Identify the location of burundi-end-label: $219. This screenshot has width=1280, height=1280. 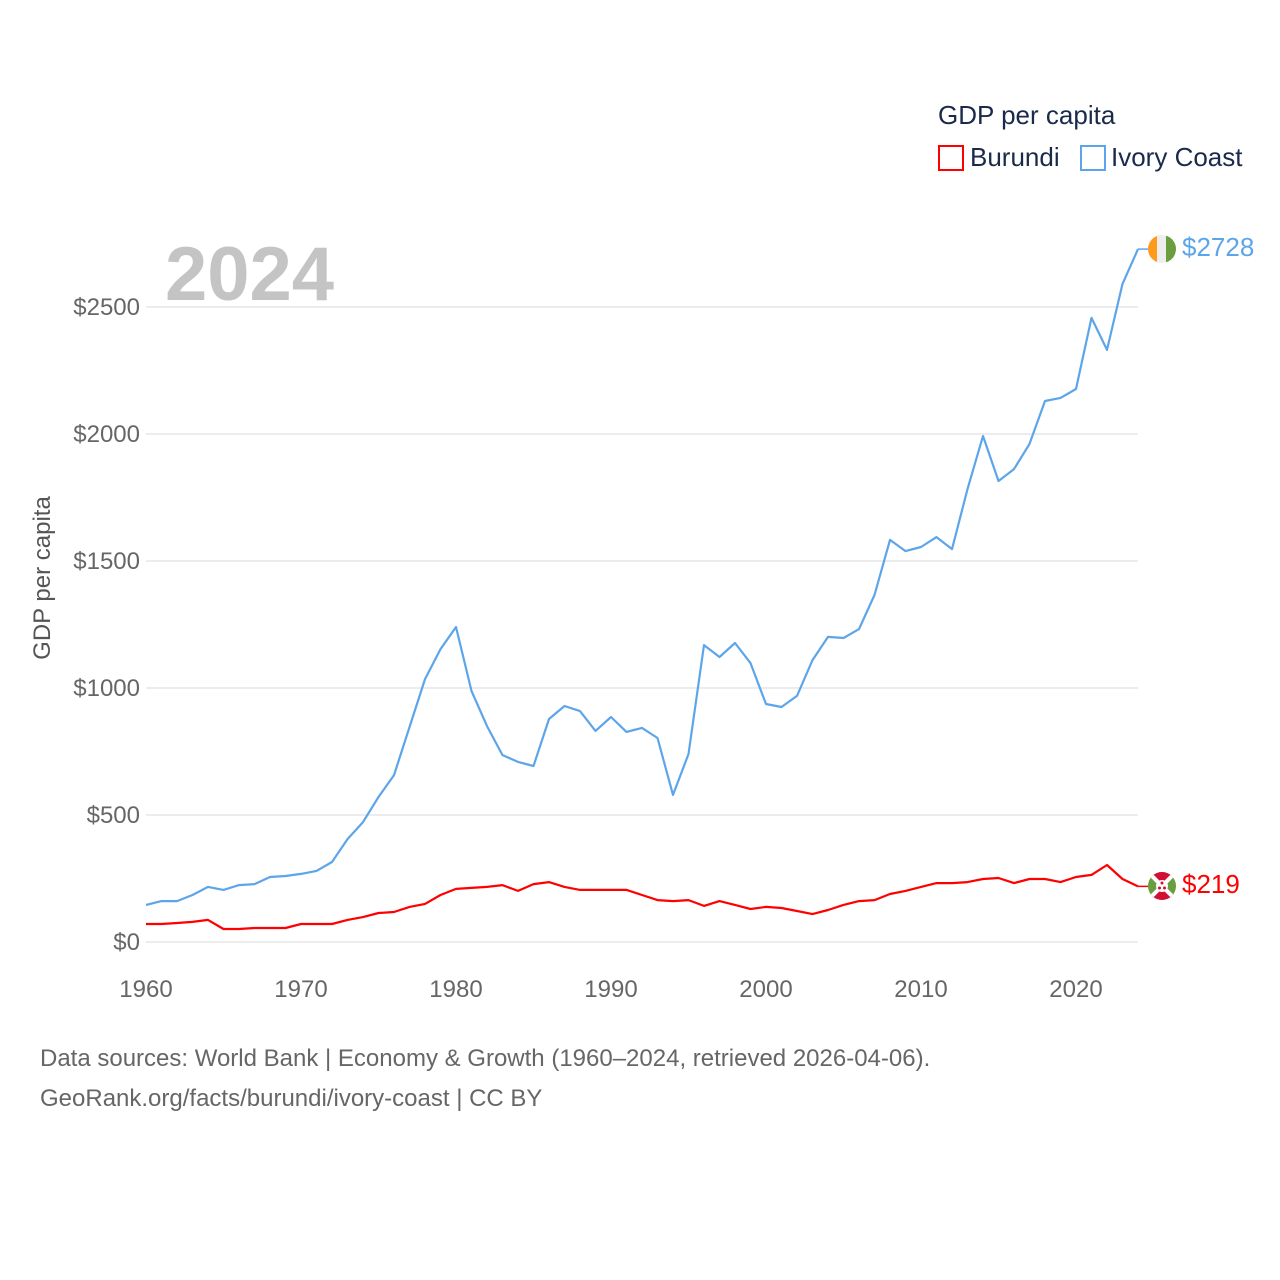
(1211, 884).